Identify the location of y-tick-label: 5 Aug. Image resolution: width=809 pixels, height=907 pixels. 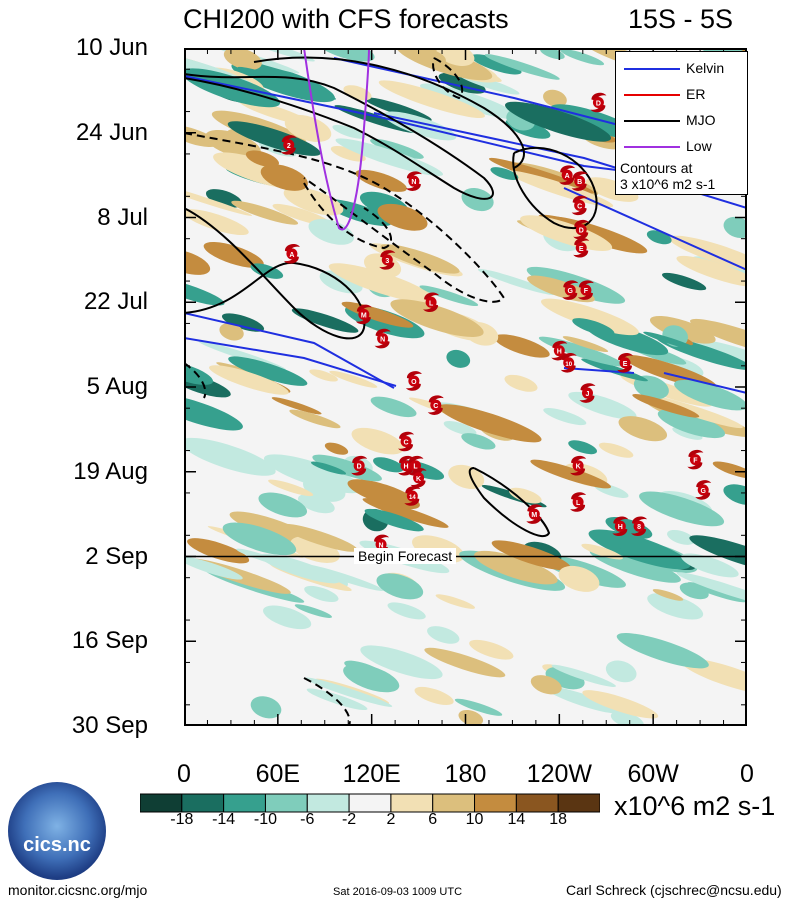
(117, 386).